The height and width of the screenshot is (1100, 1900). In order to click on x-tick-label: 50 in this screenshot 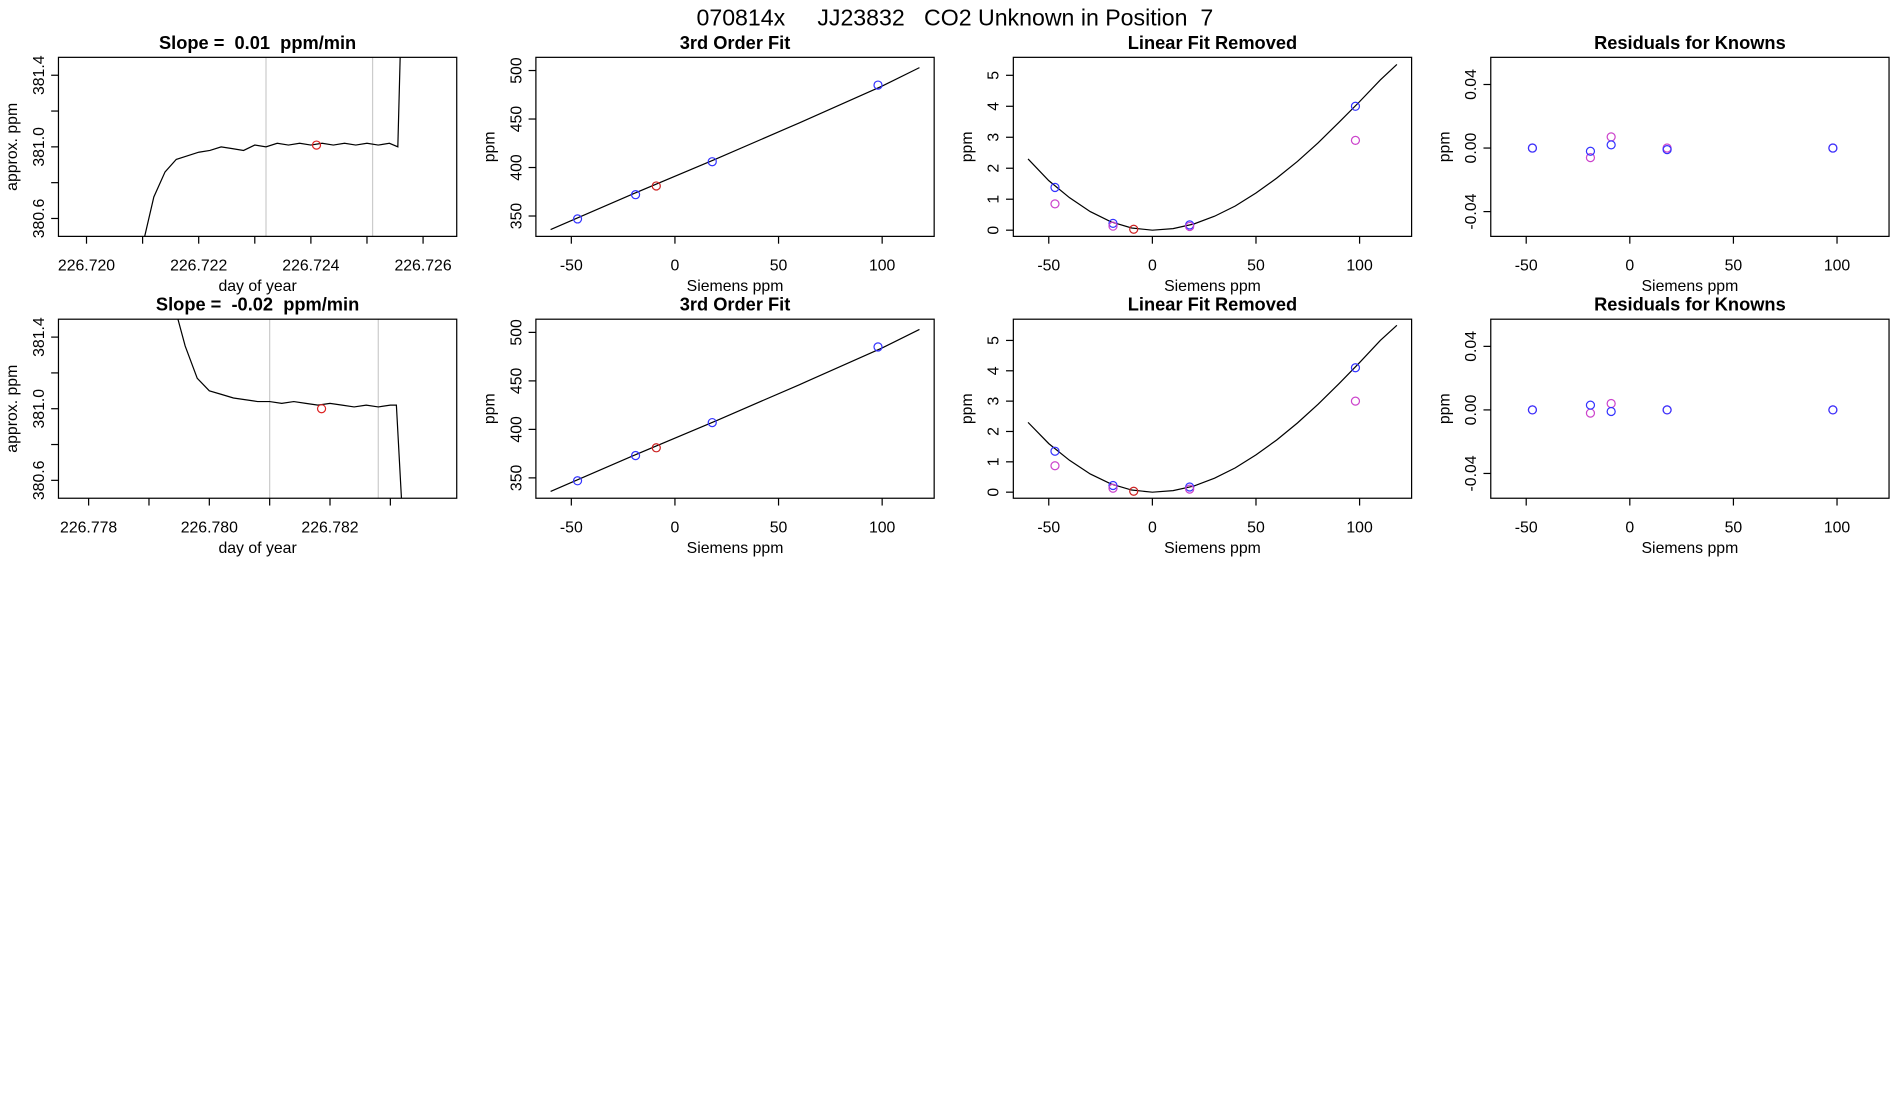, I will do `click(1256, 265)`.